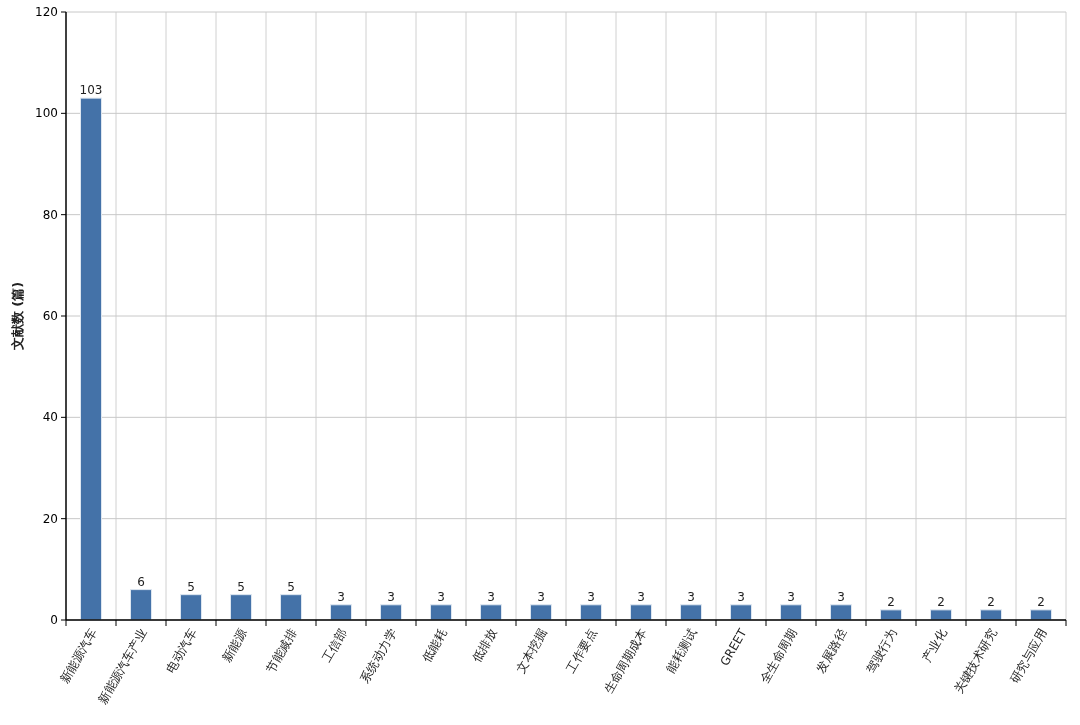  I want to click on x-tick-label: 低能耗, so click(434, 645).